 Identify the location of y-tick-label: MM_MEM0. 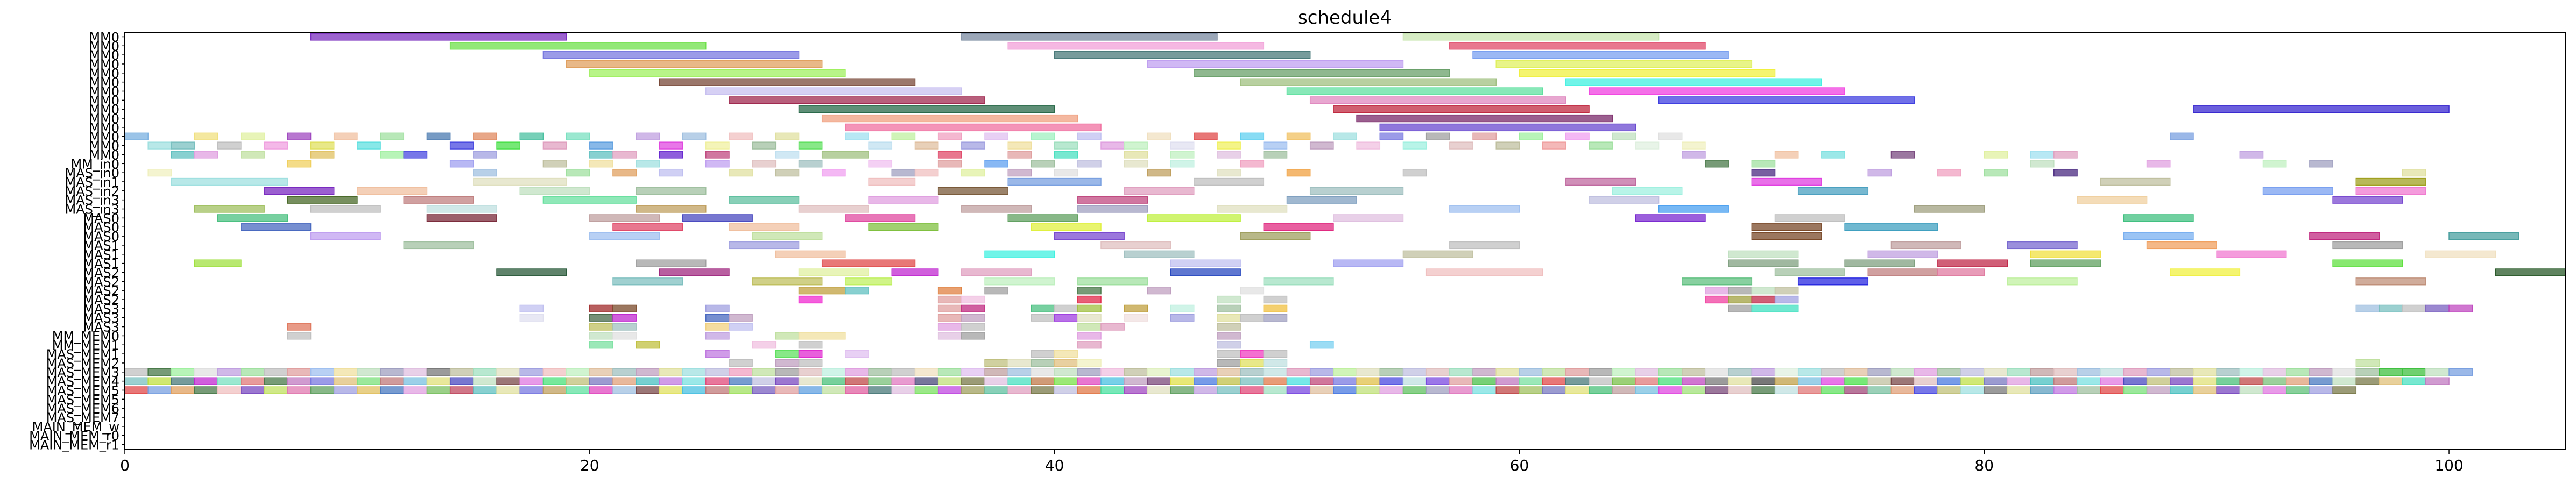
(85, 337).